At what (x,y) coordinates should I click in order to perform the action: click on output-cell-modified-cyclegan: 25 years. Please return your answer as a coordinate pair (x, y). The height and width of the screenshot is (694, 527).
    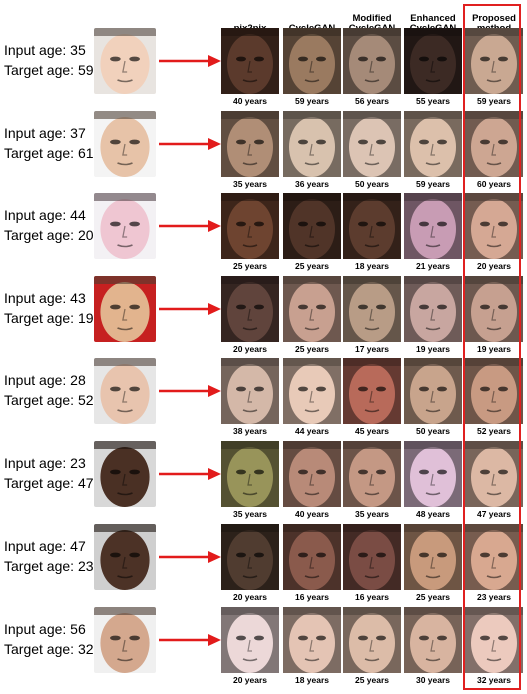
    Looking at the image, I should click on (372, 648).